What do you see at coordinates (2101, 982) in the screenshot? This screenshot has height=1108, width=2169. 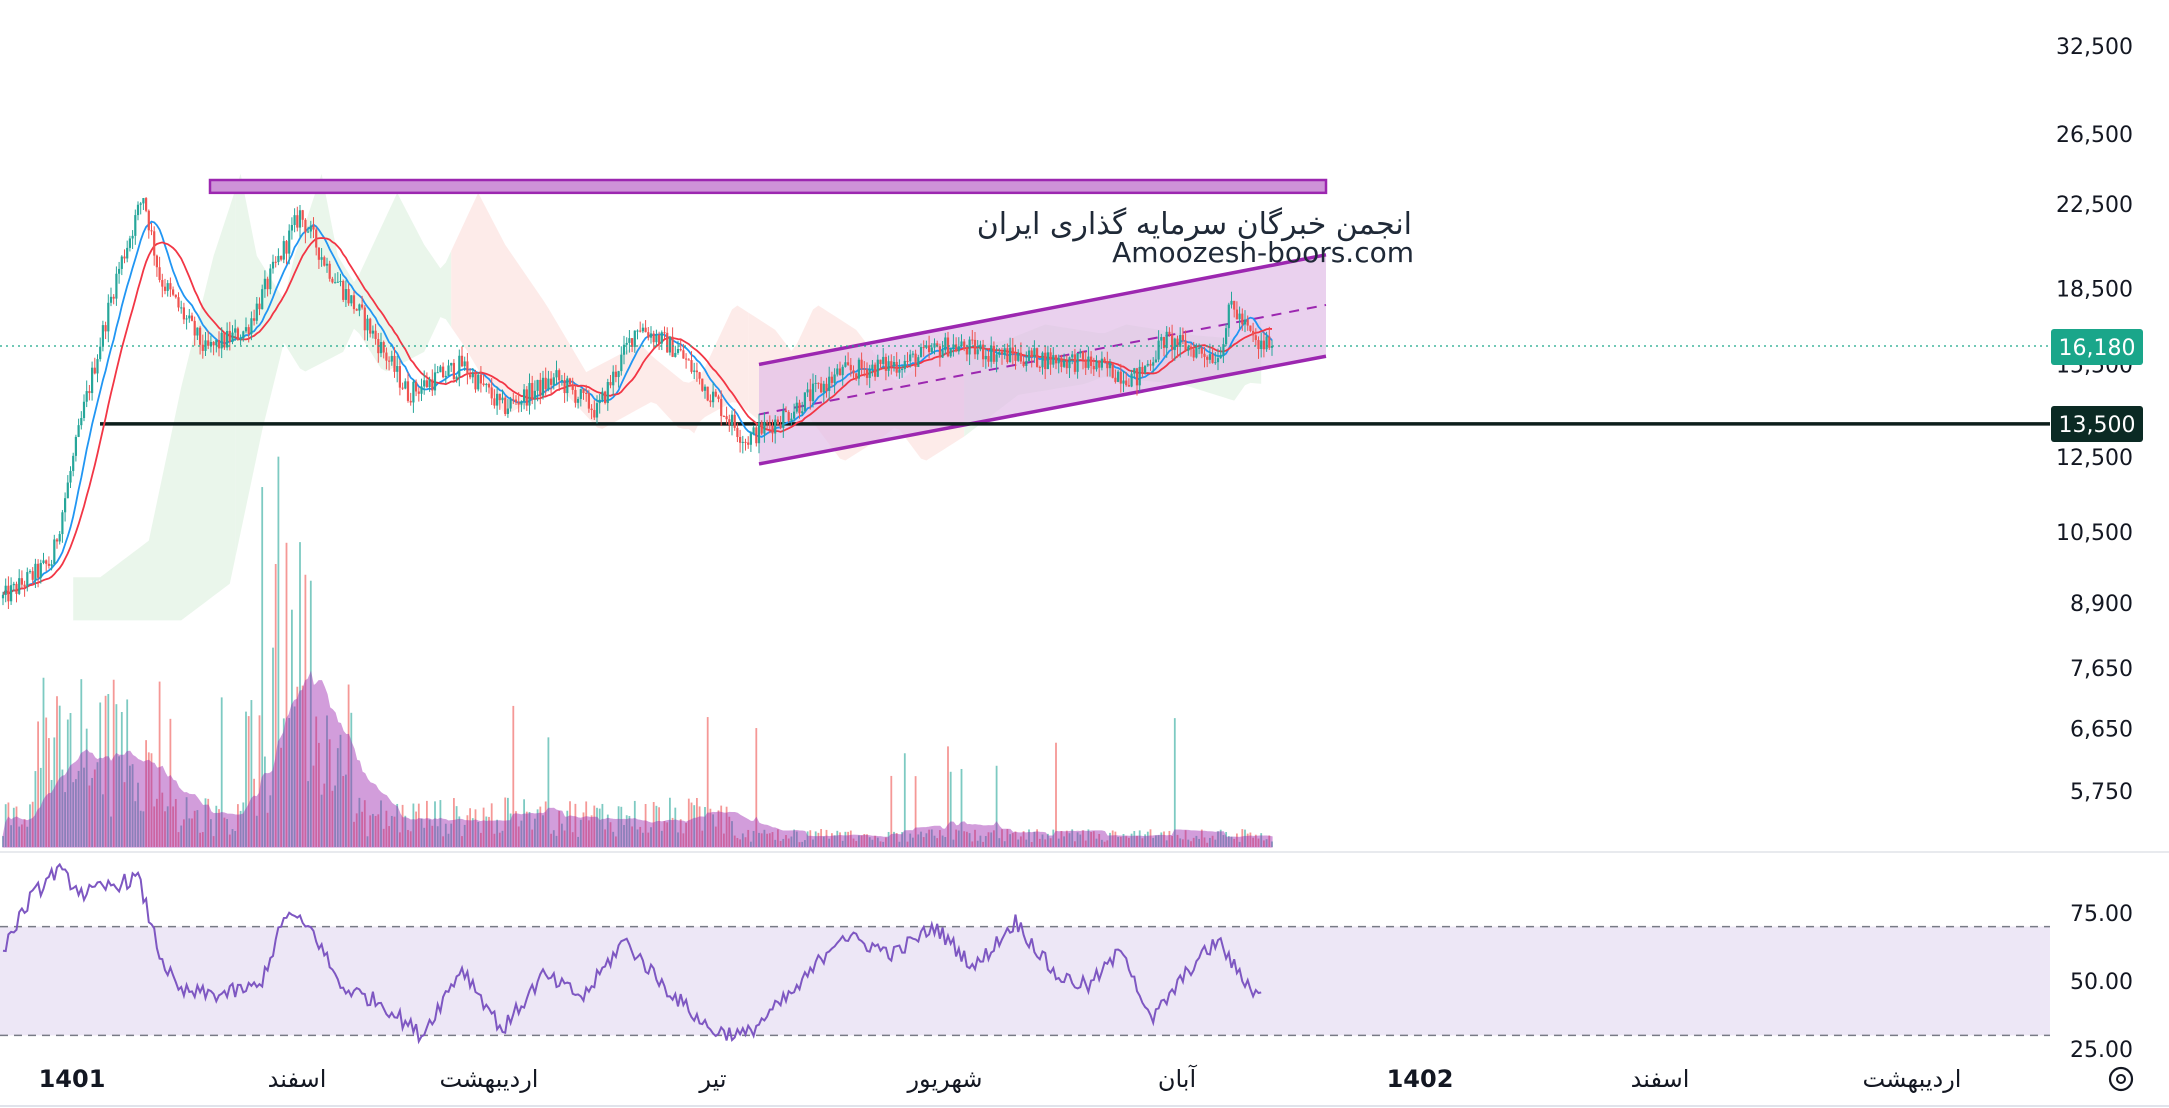 I see `rsi-axis: 75.00 50.00 25.00` at bounding box center [2101, 982].